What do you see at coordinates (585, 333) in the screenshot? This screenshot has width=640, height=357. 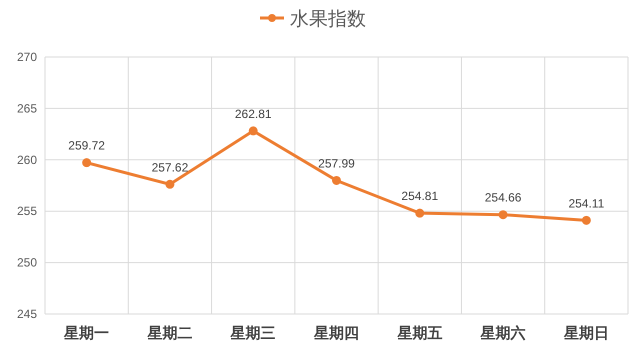 I see `x-tick-label: 星期日` at bounding box center [585, 333].